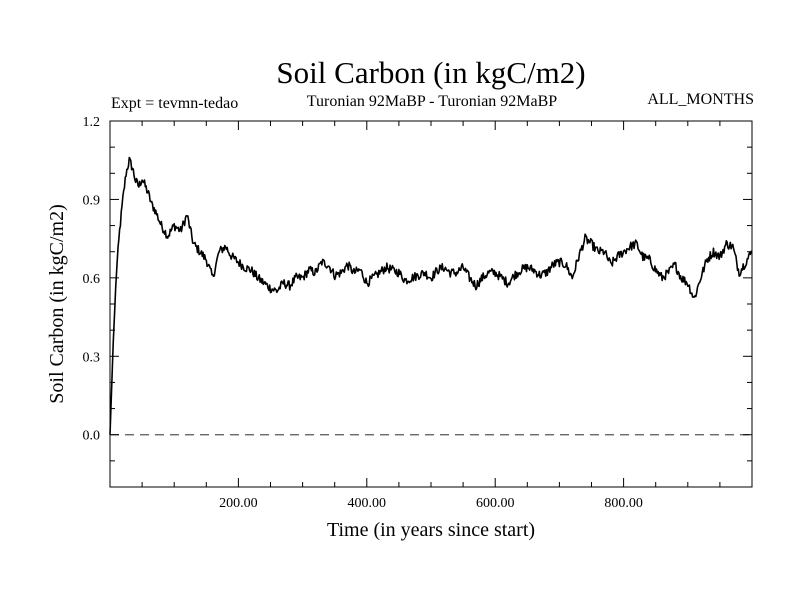 This screenshot has height=600, width=800. Describe the element at coordinates (92, 200) in the screenshot. I see `y-tick-label: 0.9` at that location.